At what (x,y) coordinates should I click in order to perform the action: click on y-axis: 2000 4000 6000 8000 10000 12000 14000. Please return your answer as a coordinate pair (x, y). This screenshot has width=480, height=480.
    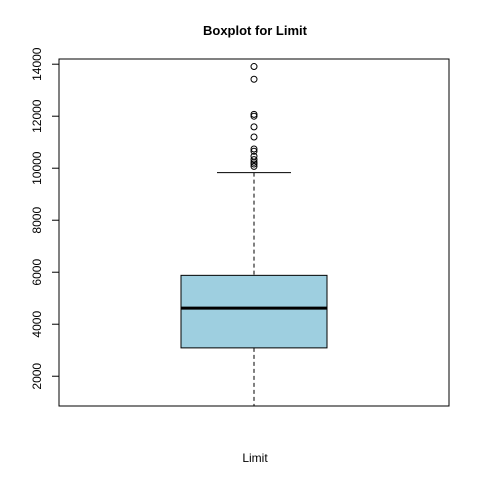
    Looking at the image, I should click on (45, 218).